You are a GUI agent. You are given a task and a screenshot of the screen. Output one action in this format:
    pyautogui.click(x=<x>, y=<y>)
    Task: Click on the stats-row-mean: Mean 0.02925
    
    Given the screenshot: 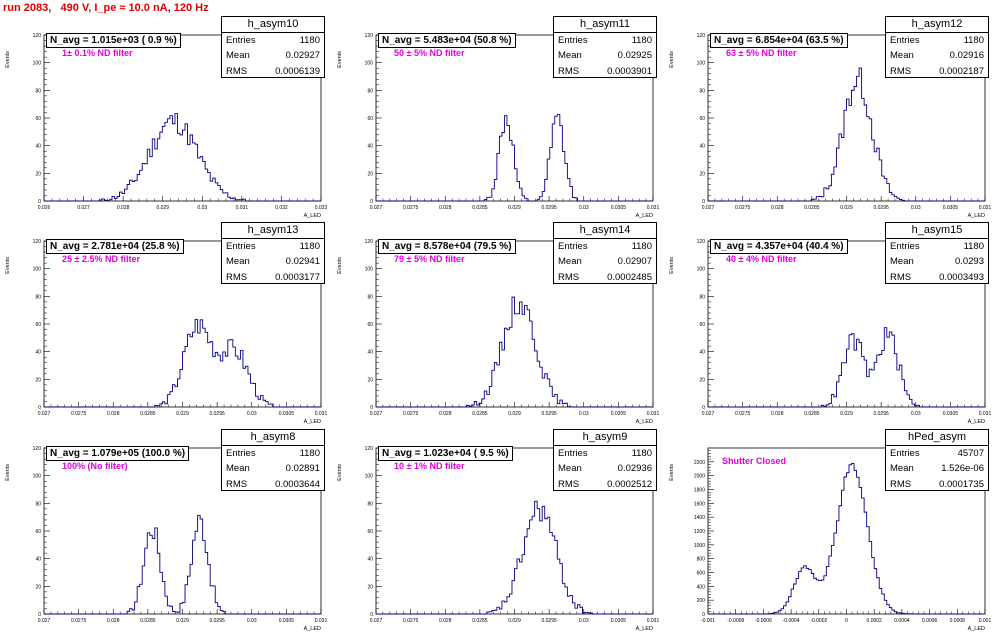 What is the action you would take?
    pyautogui.click(x=605, y=55)
    